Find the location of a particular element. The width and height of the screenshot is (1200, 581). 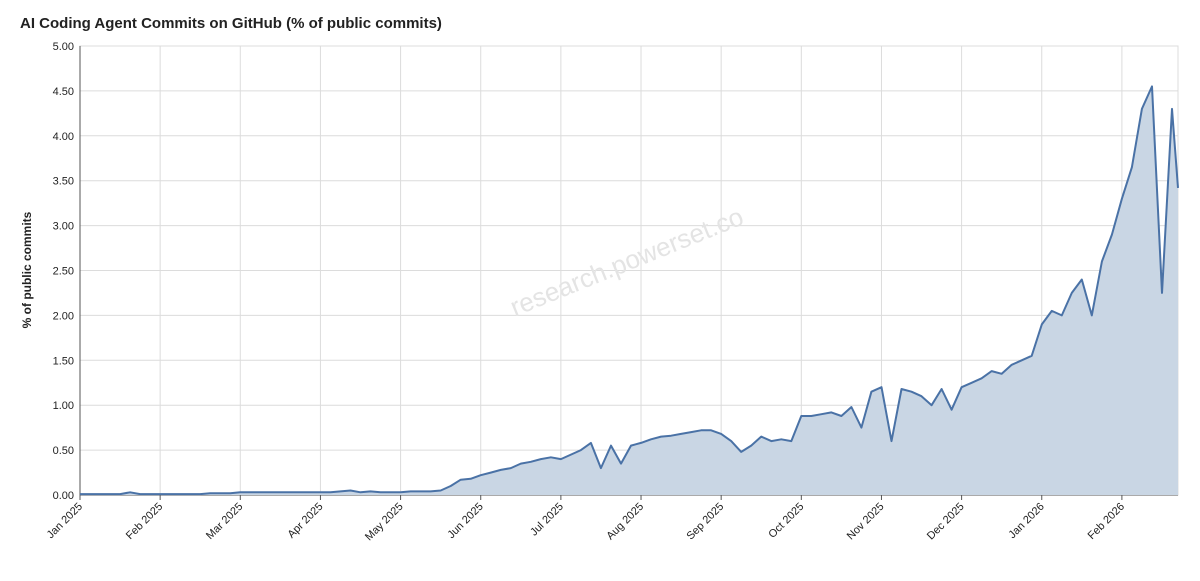

x-tick-label: Aug 2025 is located at coordinates (625, 522).